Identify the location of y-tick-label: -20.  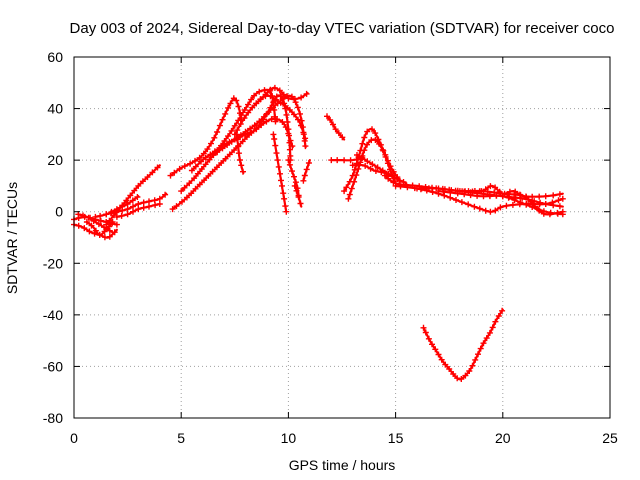
(53, 263).